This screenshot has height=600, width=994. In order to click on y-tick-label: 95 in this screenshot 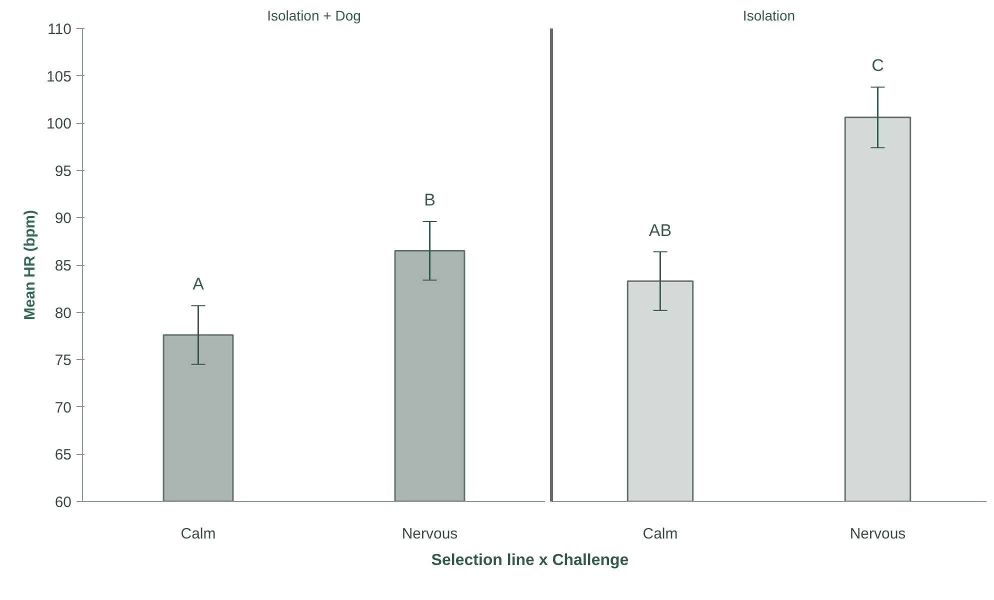, I will do `click(63, 171)`.